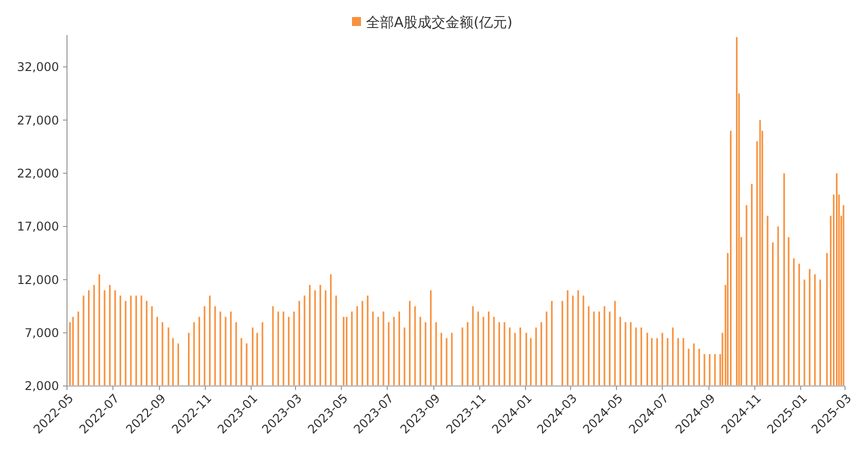 This screenshot has height=462, width=865. Describe the element at coordinates (38, 227) in the screenshot. I see `y-tick-label: 17,000` at that location.